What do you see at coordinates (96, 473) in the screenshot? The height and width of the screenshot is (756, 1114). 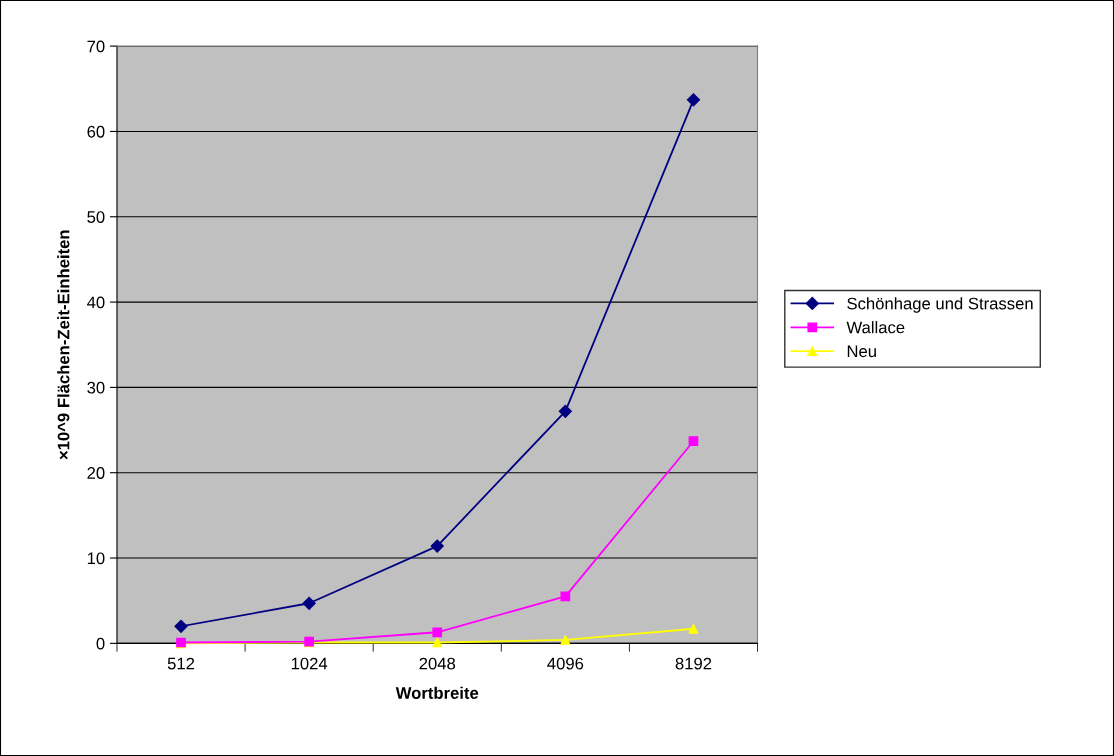 I see `y-tick-label: 20` at bounding box center [96, 473].